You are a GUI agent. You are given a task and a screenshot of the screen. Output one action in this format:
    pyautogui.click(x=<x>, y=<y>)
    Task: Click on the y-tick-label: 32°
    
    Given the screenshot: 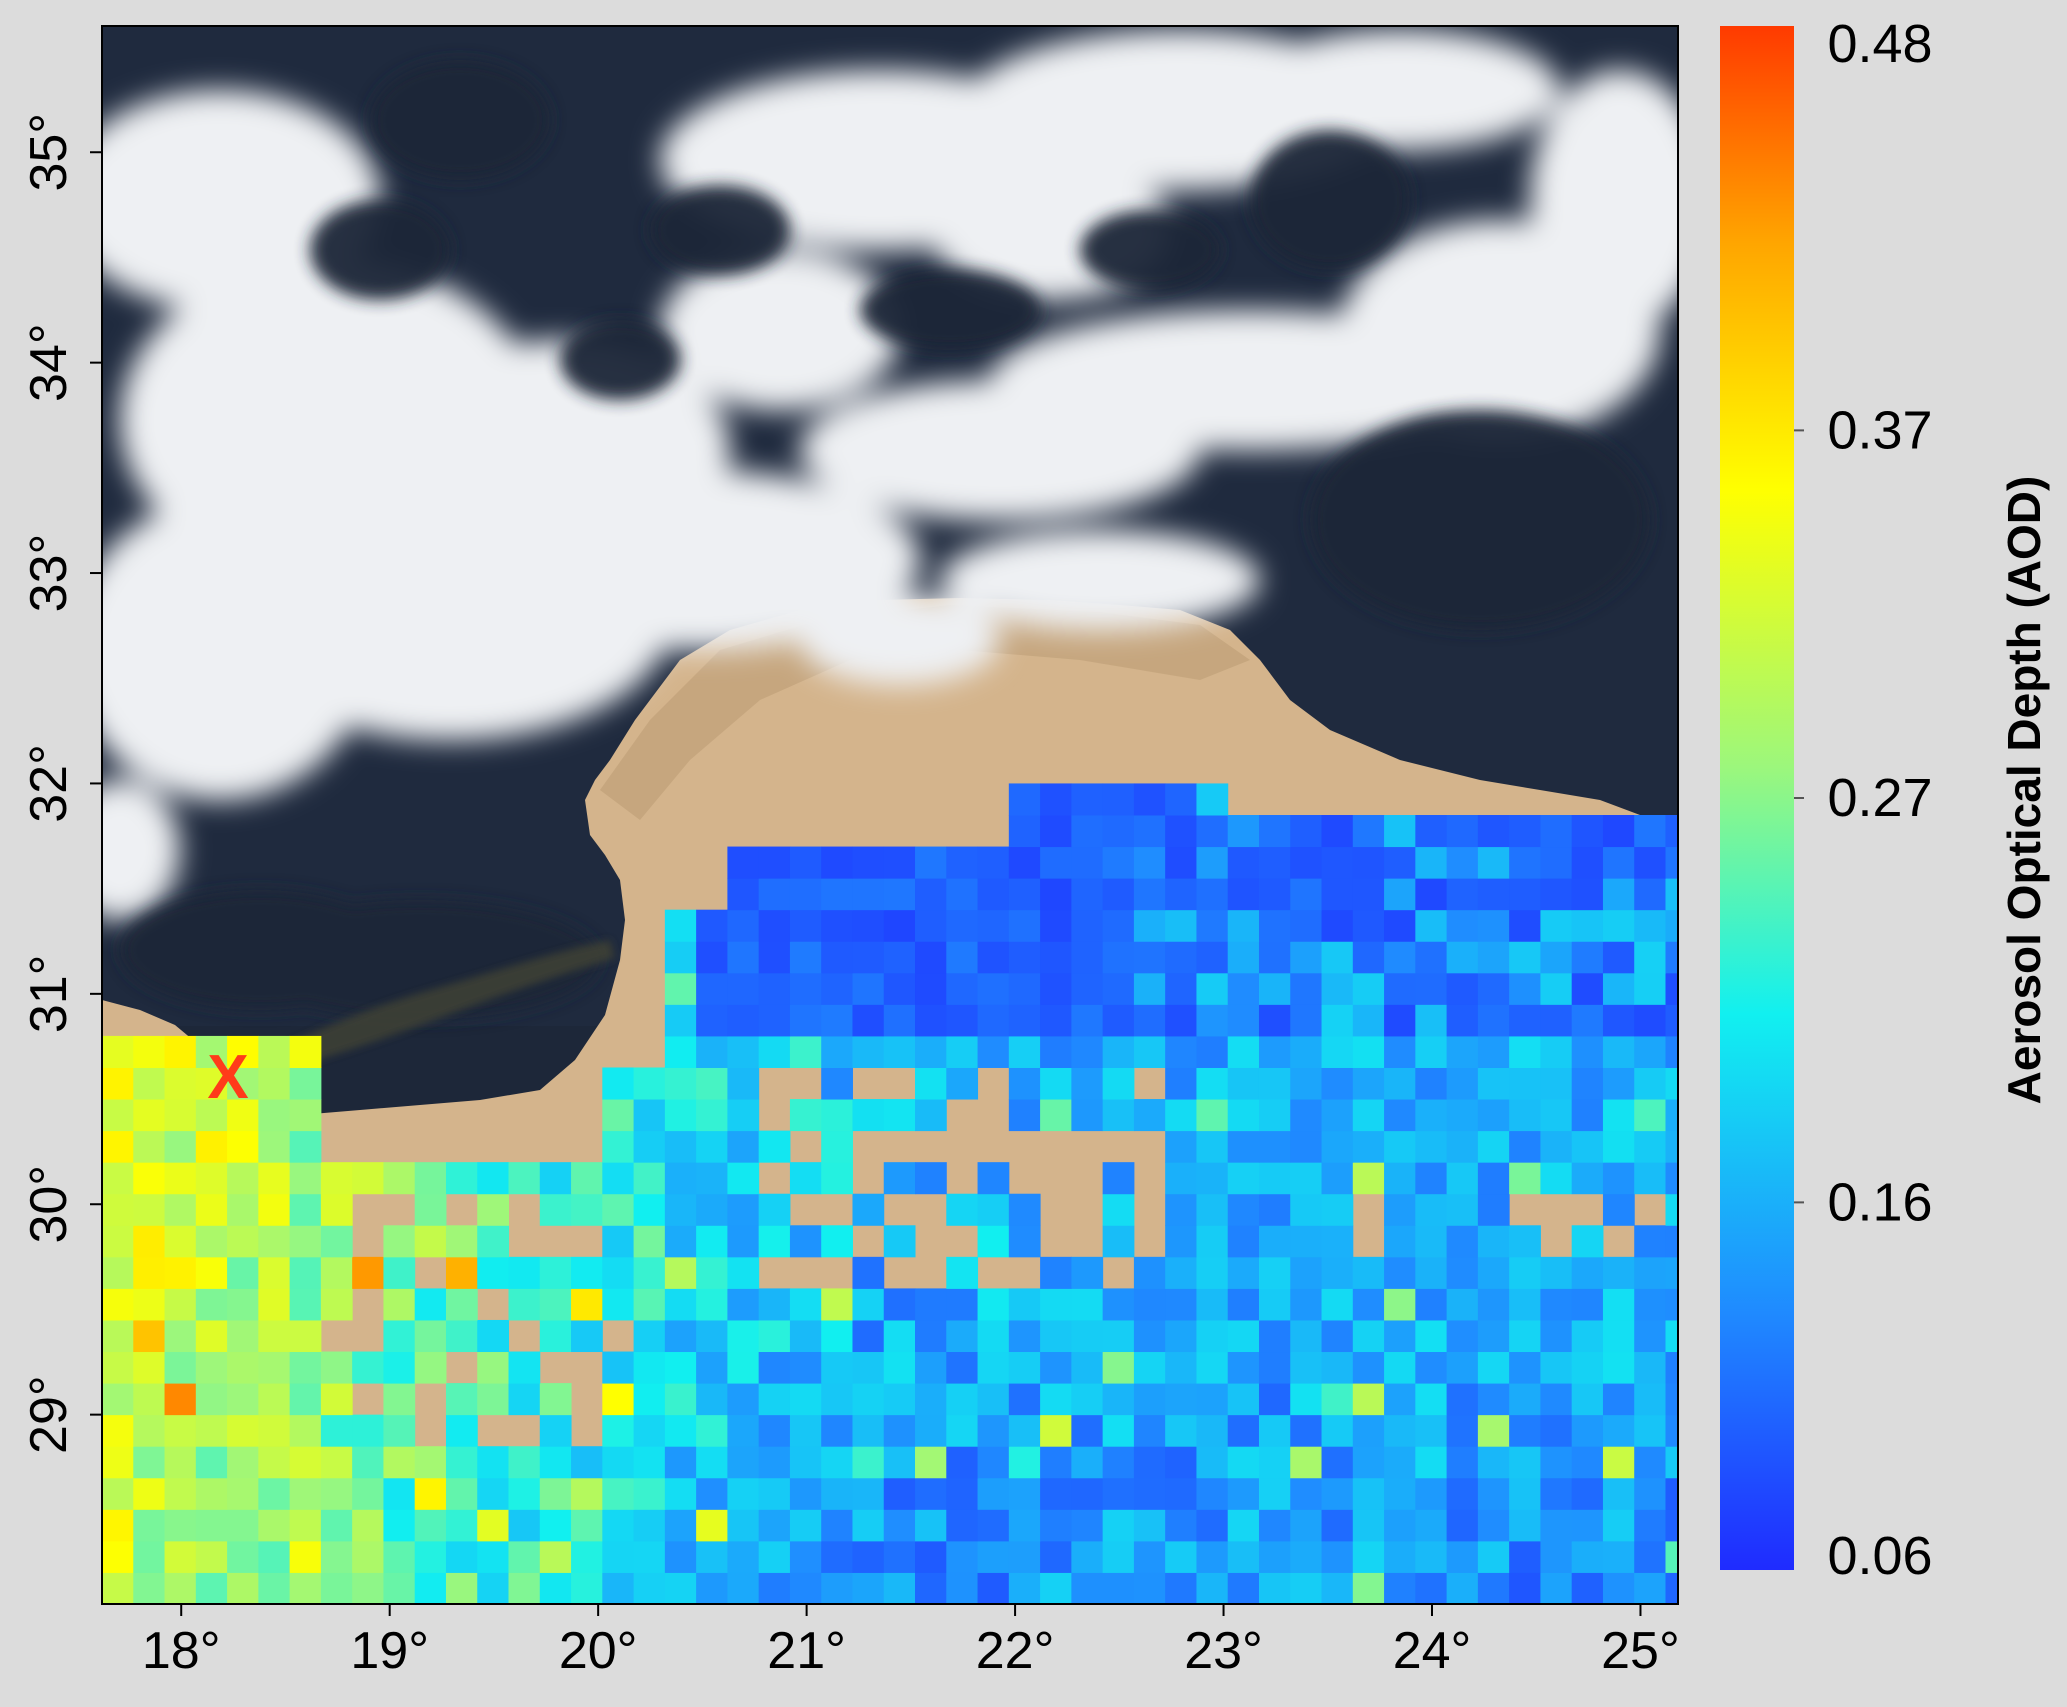 What is the action you would take?
    pyautogui.click(x=49, y=783)
    